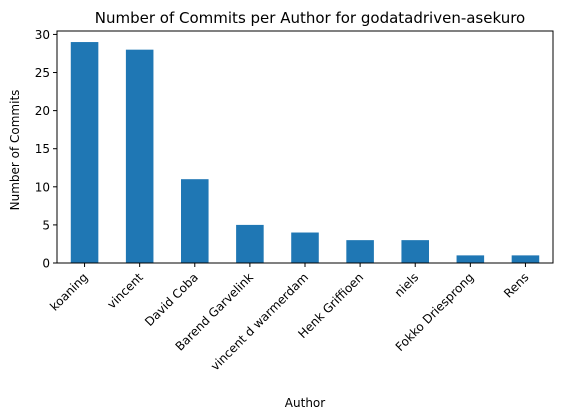 This screenshot has height=420, width=562. I want to click on bar-david-coba, so click(195, 221).